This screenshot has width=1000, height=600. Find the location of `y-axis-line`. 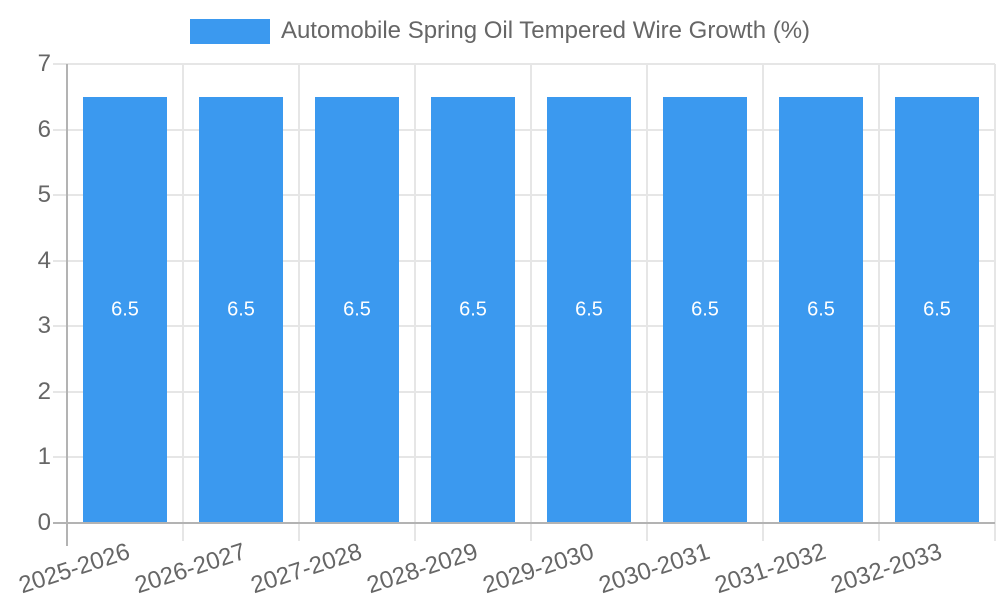

y-axis-line is located at coordinates (67, 305).